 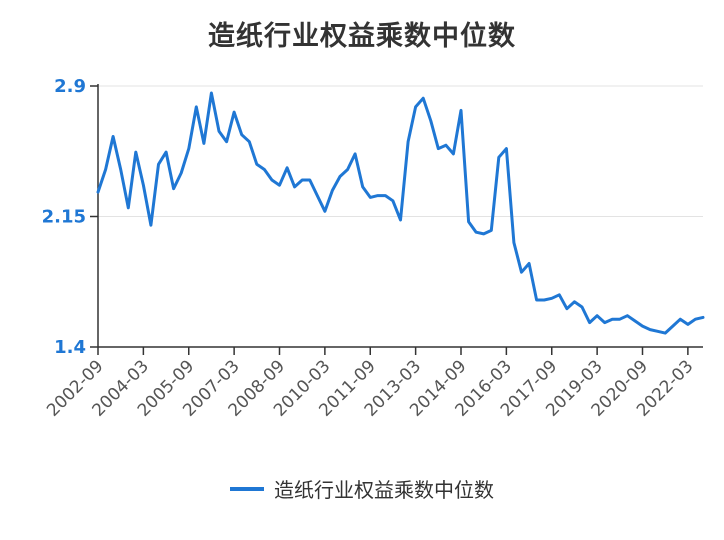 I want to click on y-axis-ticks: 1.4 2.15 2.9, so click(x=70, y=217).